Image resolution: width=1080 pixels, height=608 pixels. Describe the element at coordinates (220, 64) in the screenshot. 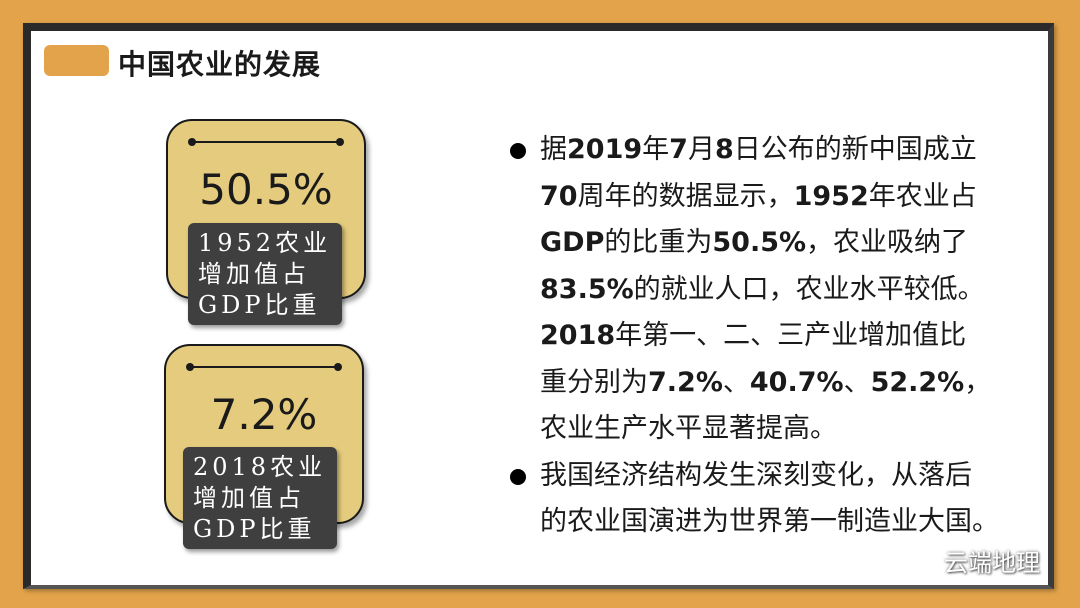

I see `page-title: 中国农业的发展` at that location.